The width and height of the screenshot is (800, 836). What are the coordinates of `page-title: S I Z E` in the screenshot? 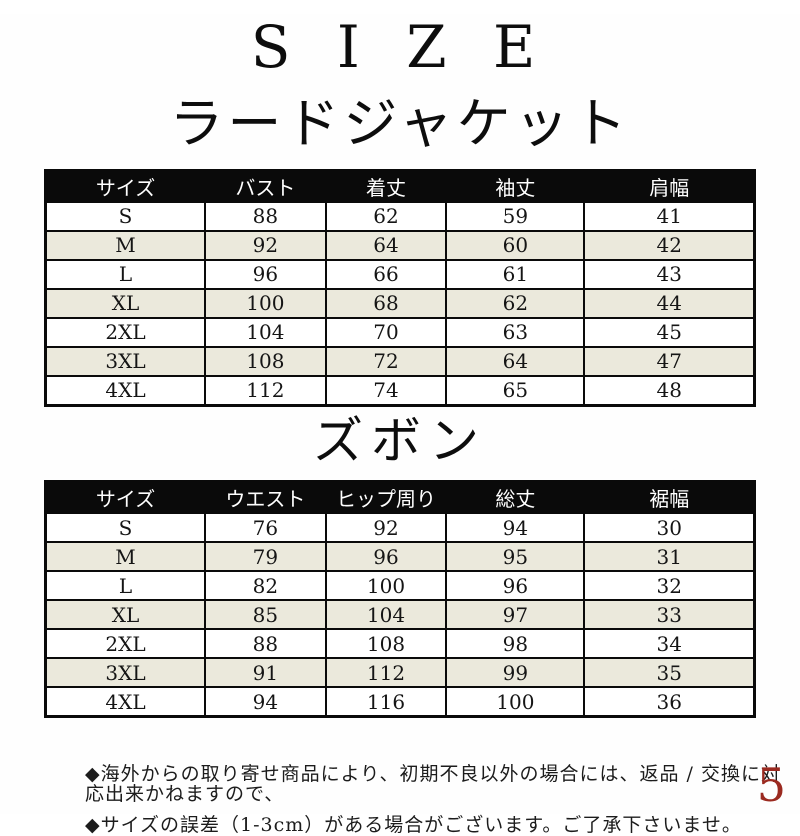 It's located at (400, 47).